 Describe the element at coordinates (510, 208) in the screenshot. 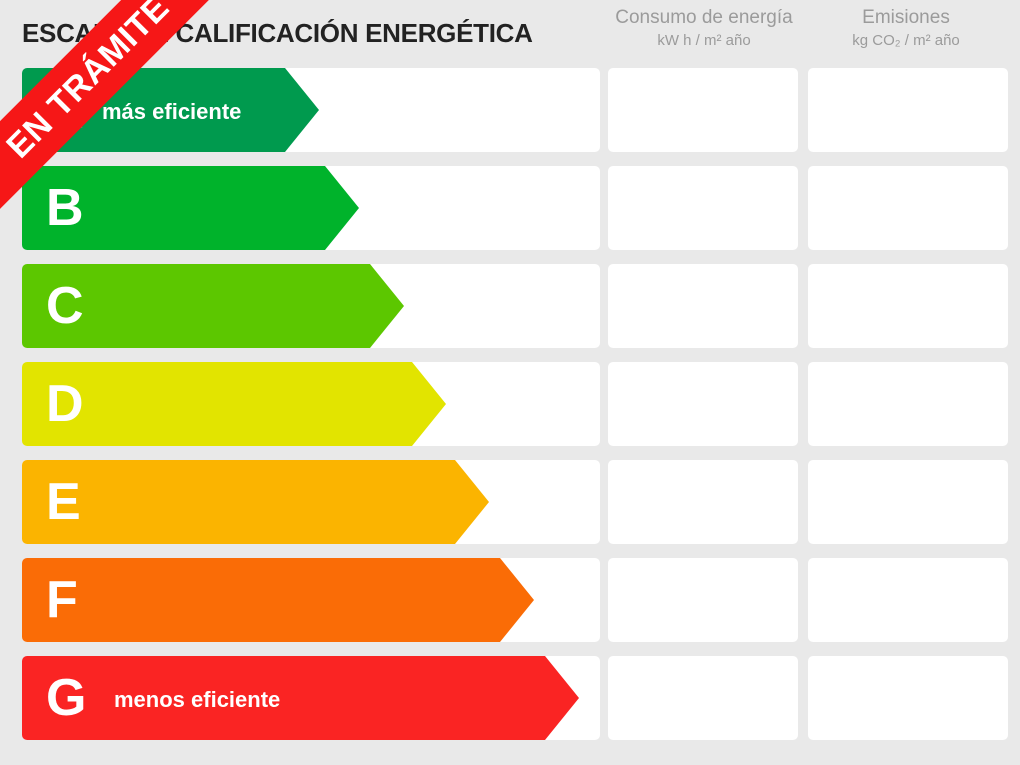

I see `rating-row: B` at that location.